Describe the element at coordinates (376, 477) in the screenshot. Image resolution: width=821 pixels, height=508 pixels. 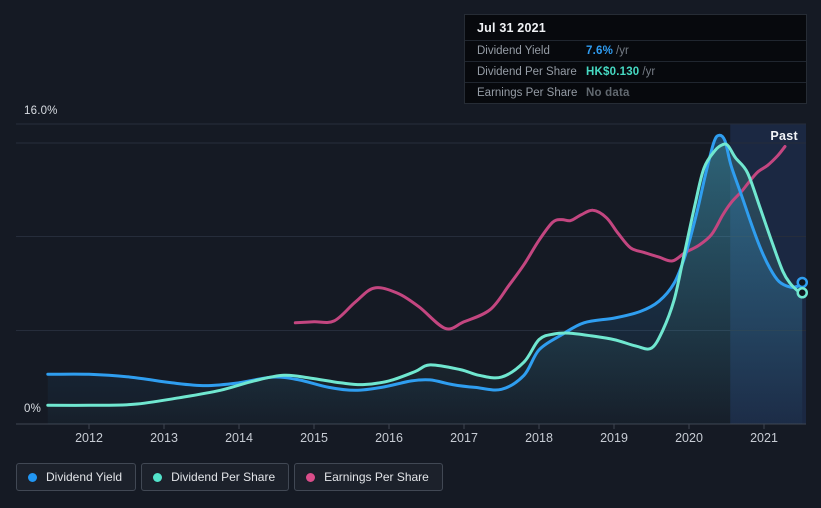
I see `legend-item-label: Earnings Per Share` at that location.